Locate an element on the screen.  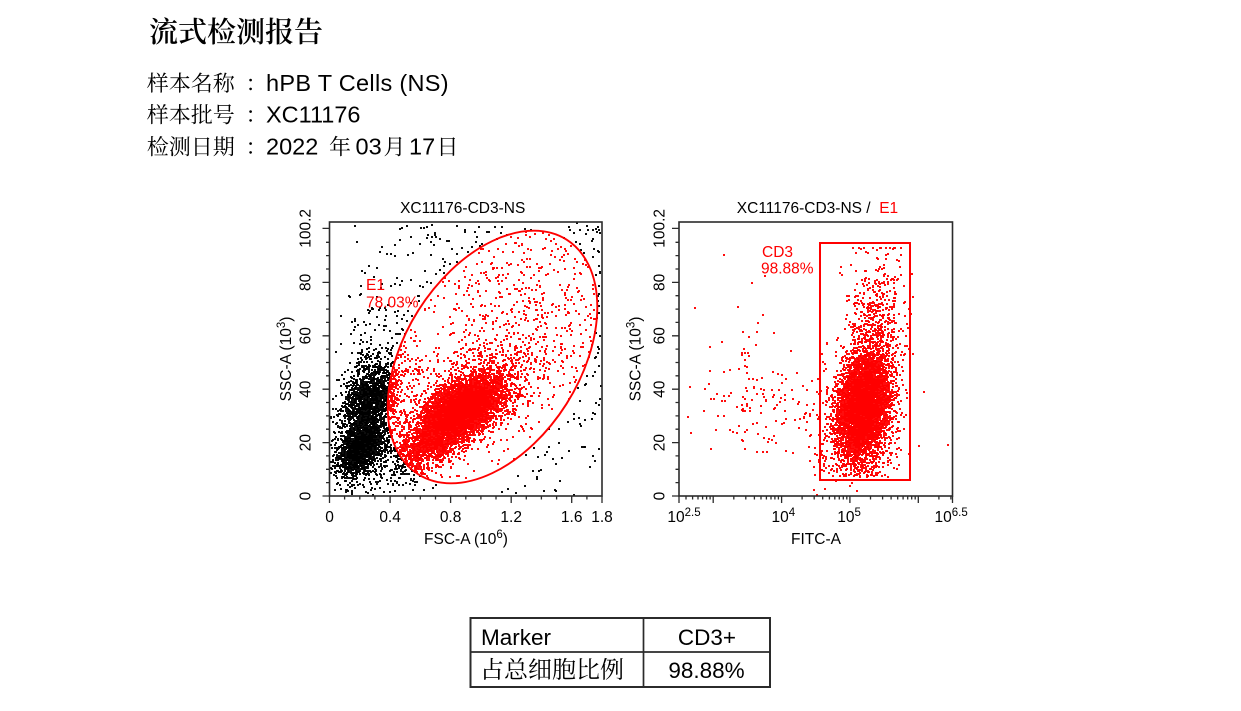
svg-text: 78.03% is located at coordinates (392, 303).